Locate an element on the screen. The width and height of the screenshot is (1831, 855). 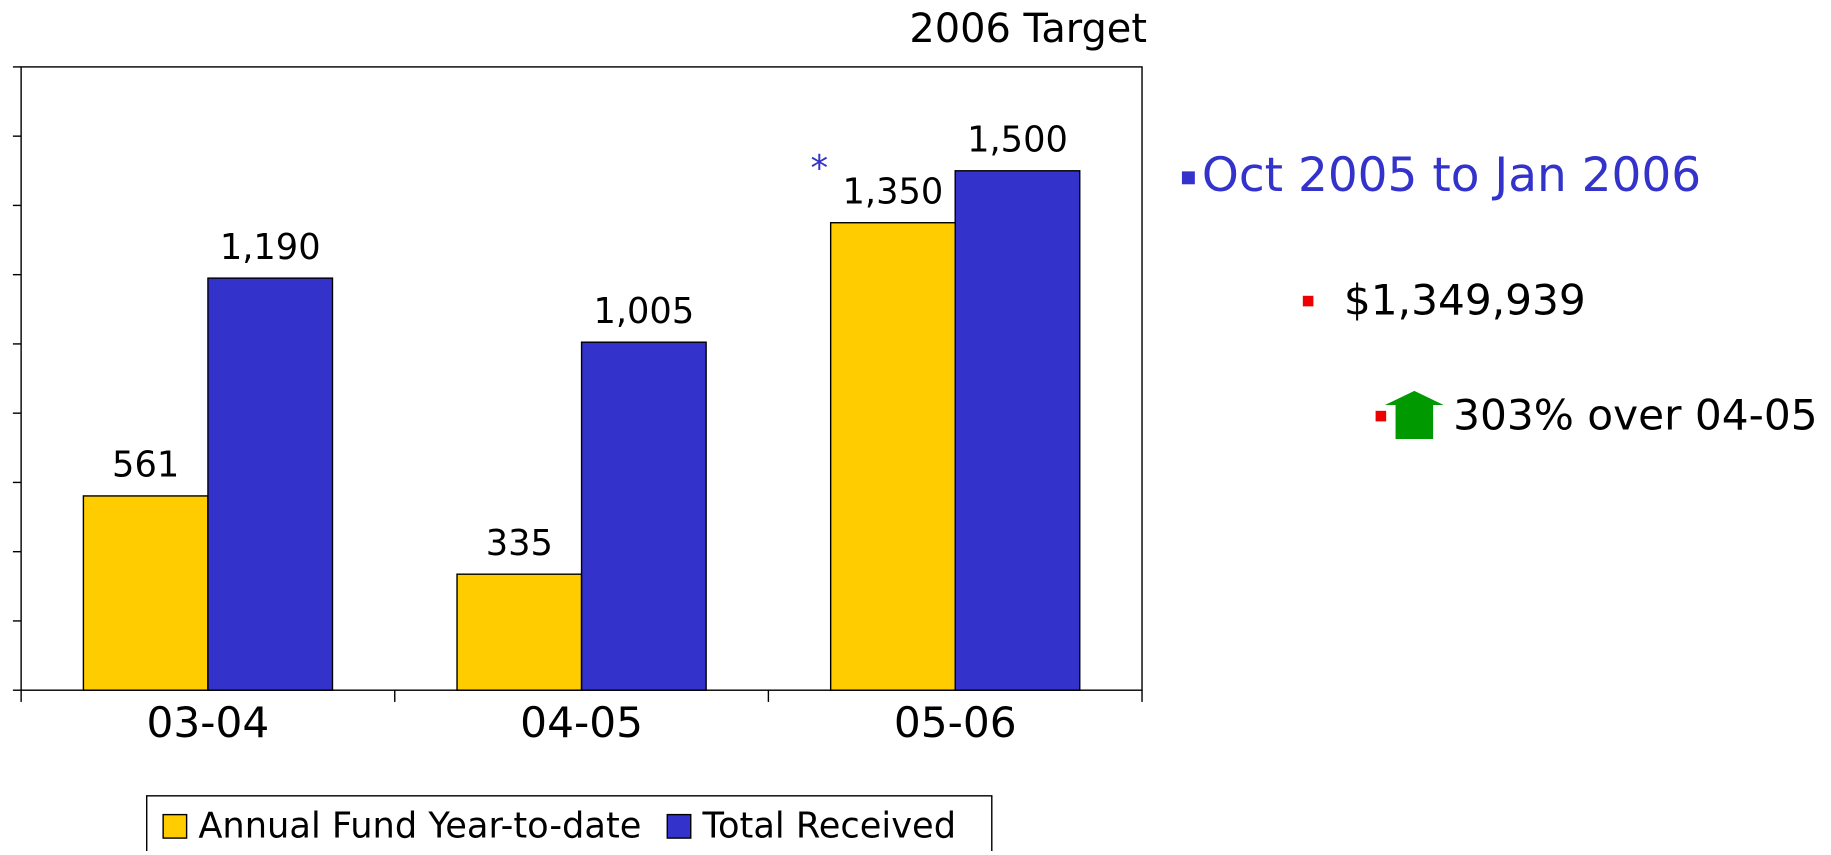
x-tick-label: 03-04 is located at coordinates (208, 722).